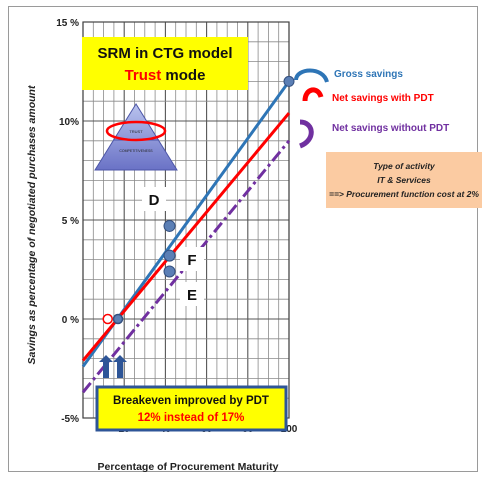  I want to click on title-line2: Trust mode, so click(165, 75).